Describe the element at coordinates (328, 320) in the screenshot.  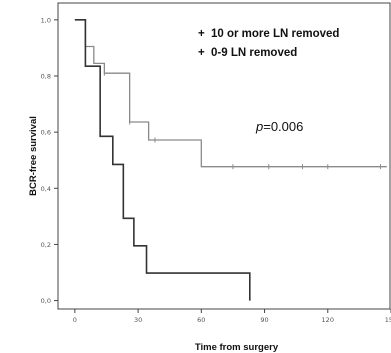
I see `x-tick-label-4: 120` at that location.